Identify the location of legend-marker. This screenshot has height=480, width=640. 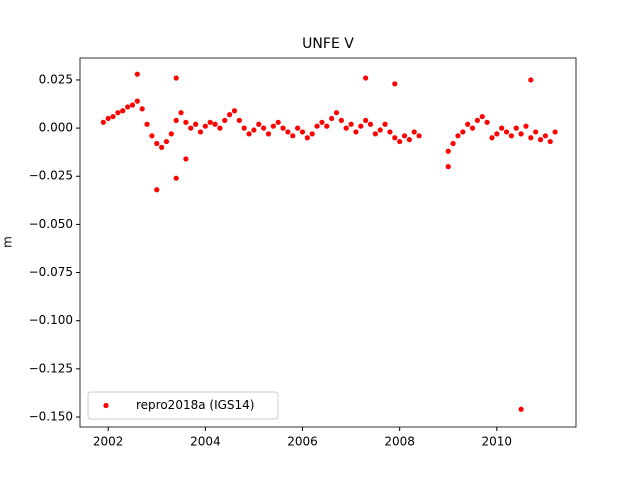
(106, 405).